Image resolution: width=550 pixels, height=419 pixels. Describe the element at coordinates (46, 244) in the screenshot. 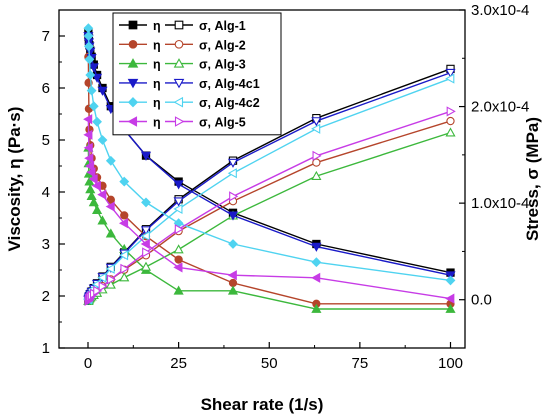

I see `y-left-tick-label: 3` at that location.